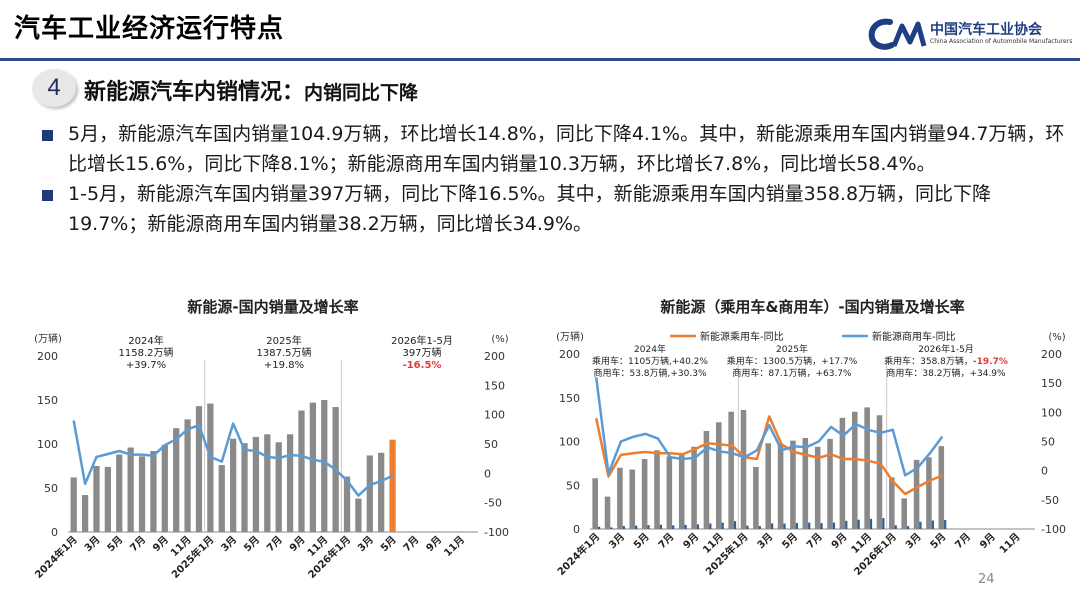 This screenshot has width=1080, height=607. Describe the element at coordinates (839, 541) in the screenshot. I see `x-tick-label: 9月` at that location.